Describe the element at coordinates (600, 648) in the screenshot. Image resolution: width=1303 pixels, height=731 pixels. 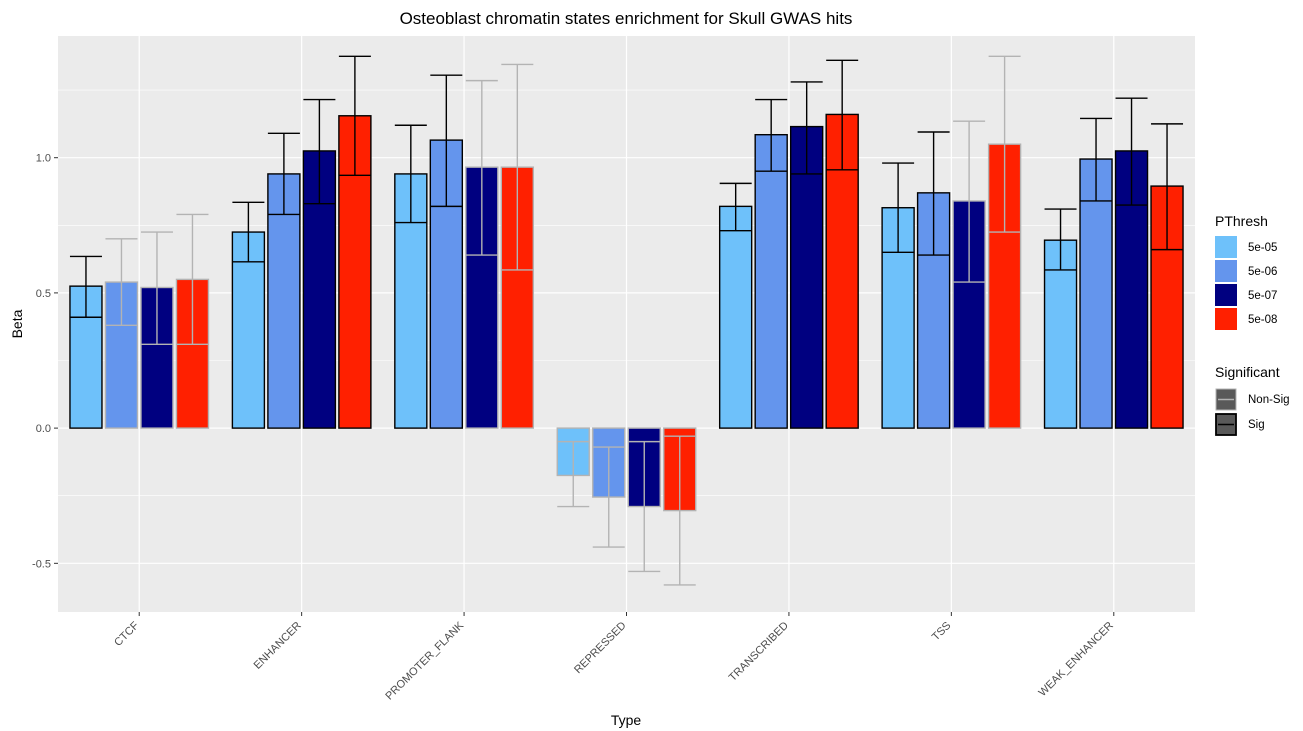
I see `x-tick-label: REPRESSED` at that location.